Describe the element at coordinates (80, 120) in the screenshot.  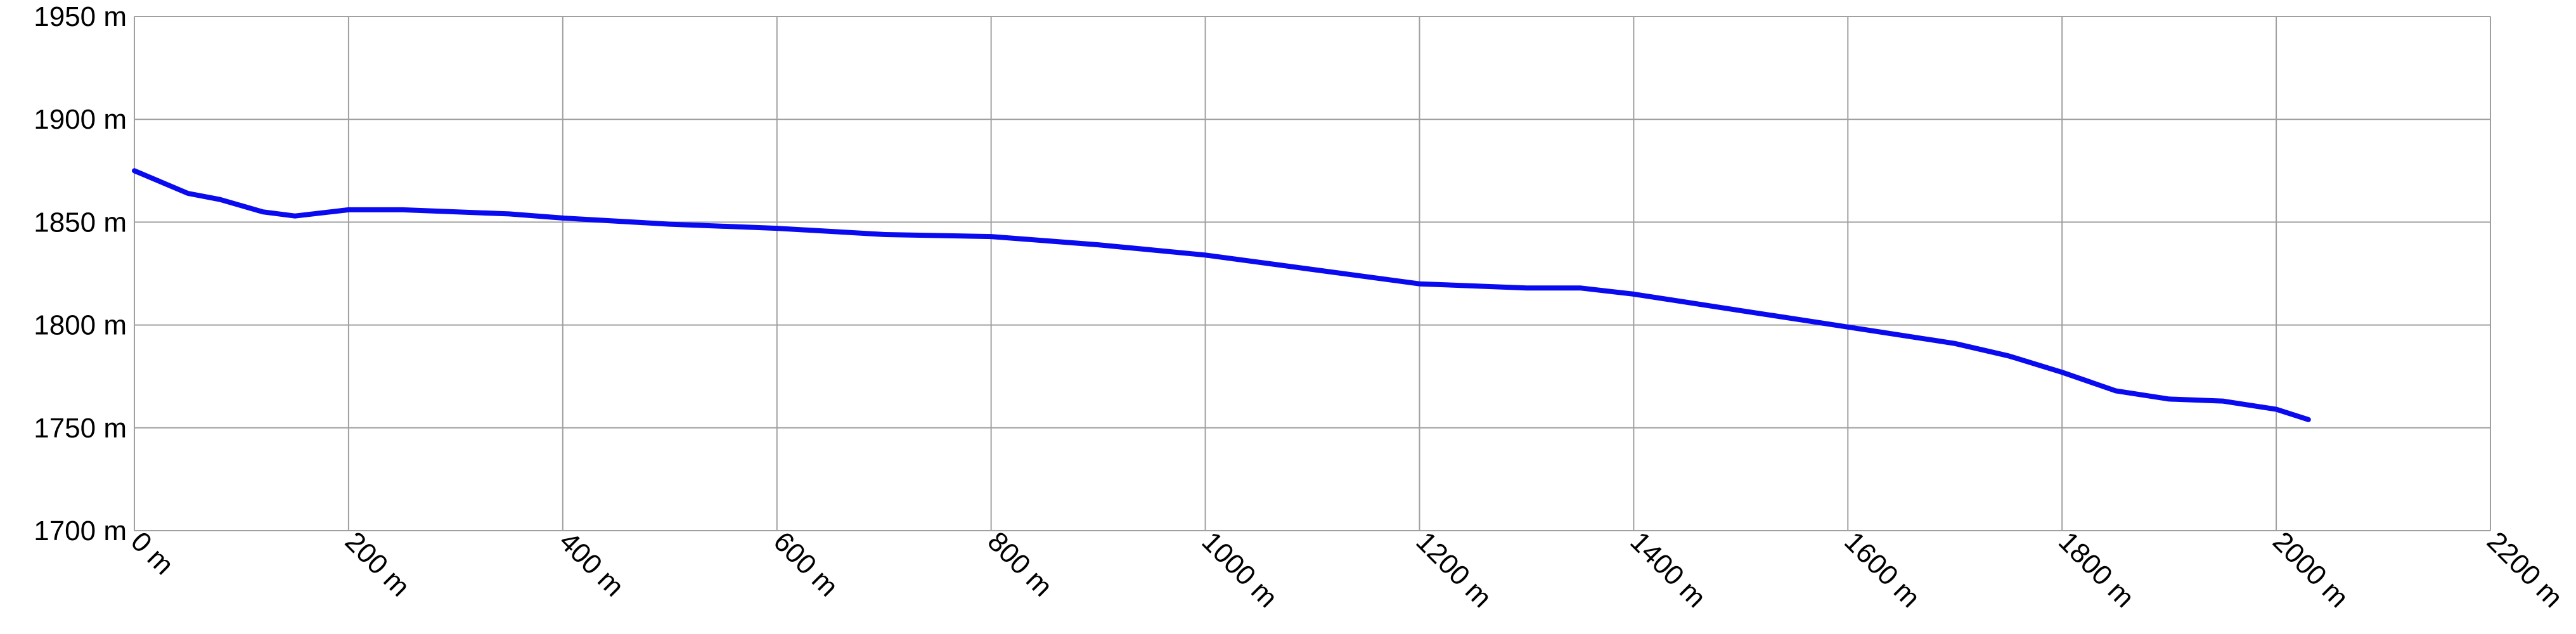
I see `y-tick-label: 1900 m` at that location.